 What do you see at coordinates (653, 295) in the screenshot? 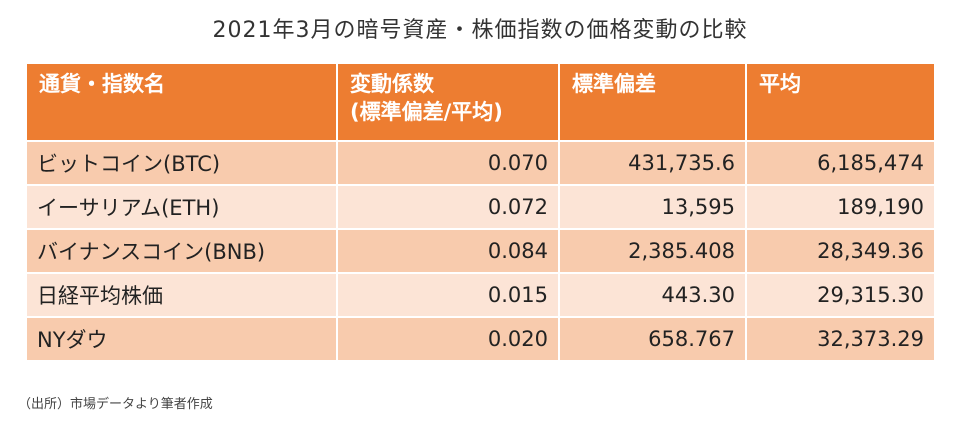
I see `std-value: 443.30` at bounding box center [653, 295].